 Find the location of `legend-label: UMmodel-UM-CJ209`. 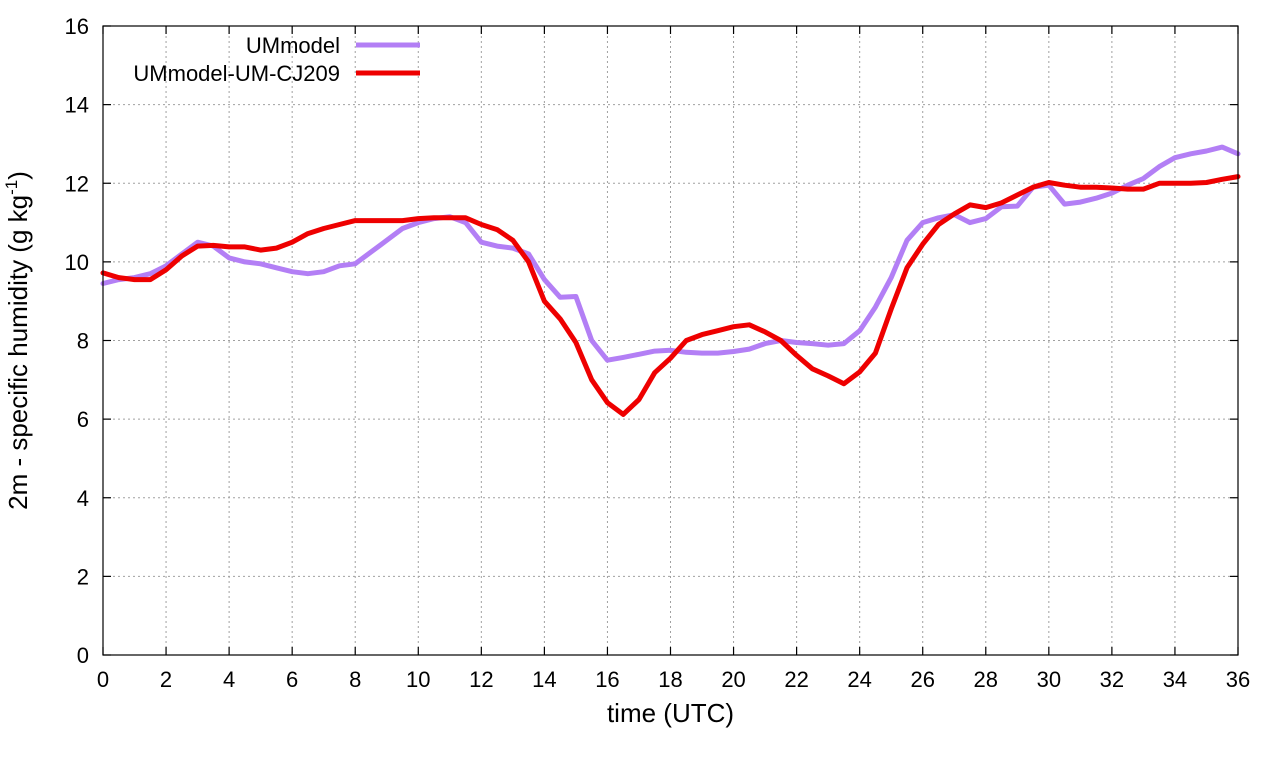

legend-label: UMmodel-UM-CJ209 is located at coordinates (236, 73).